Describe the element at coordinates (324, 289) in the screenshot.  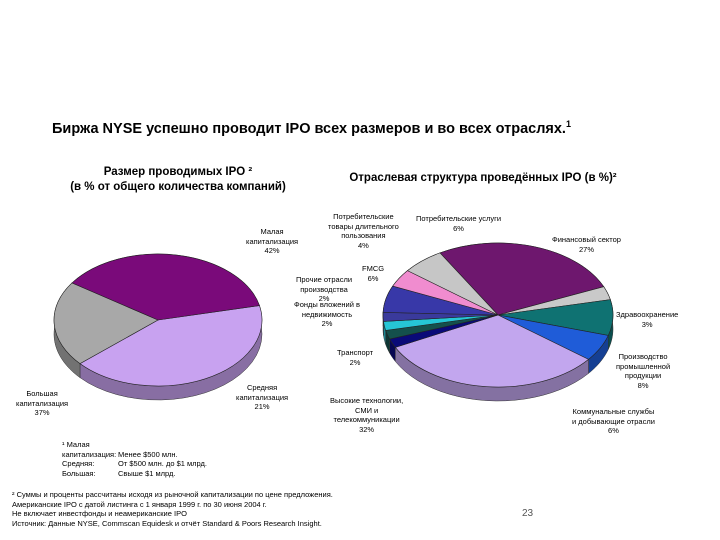
I see `label-other-manufacturing: Прочие отрасли производства 2%` at that location.